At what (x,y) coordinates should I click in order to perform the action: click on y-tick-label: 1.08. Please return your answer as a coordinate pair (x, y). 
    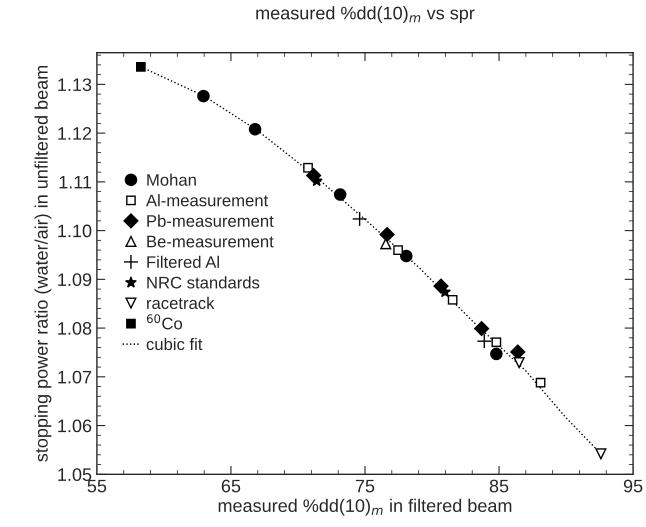
    Looking at the image, I should click on (75, 328).